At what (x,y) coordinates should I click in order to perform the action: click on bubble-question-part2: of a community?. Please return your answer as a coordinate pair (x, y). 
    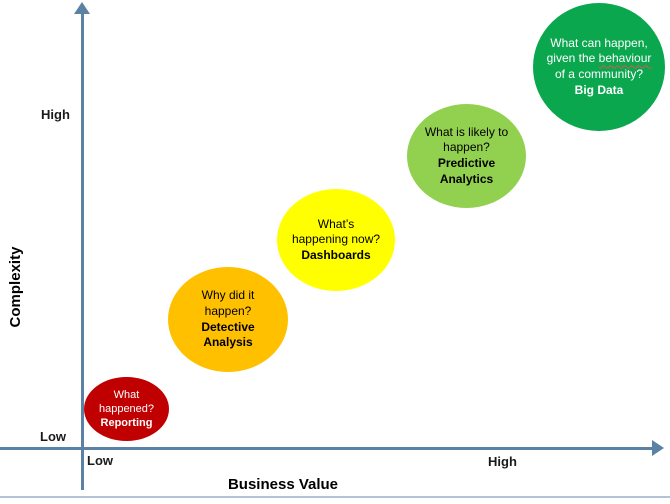
    Looking at the image, I should click on (599, 74).